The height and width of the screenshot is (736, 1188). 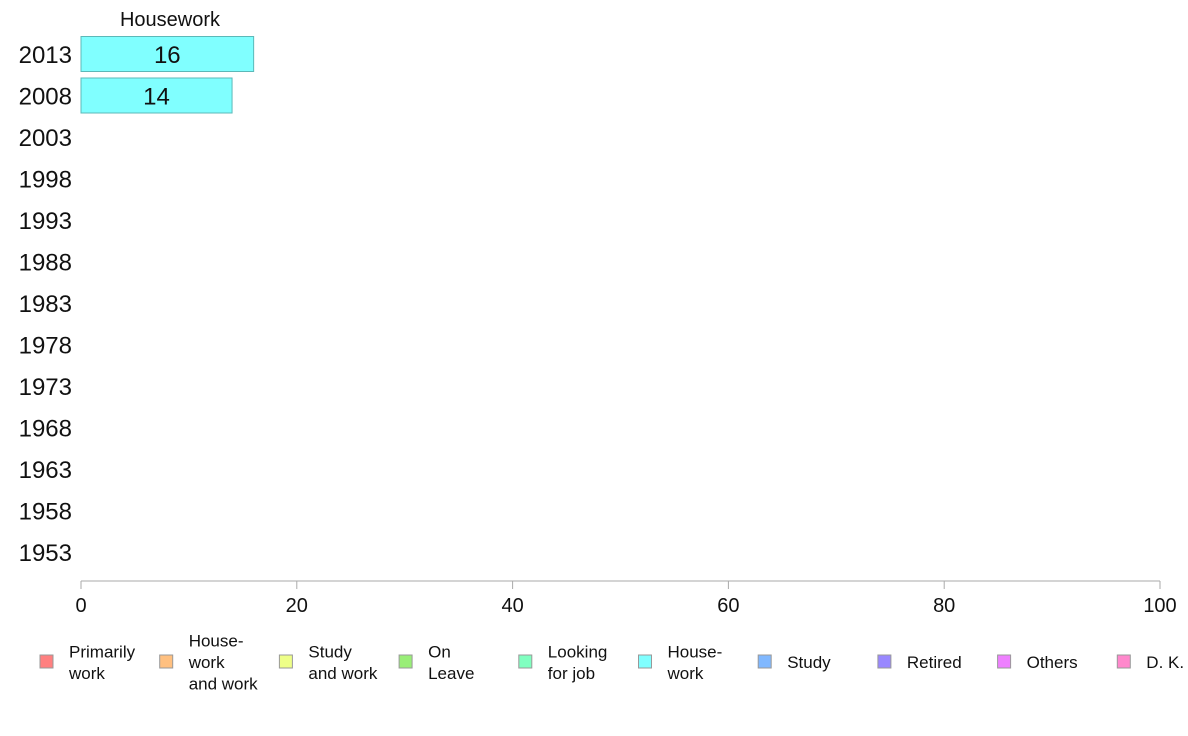 I want to click on y-tick-label-1988: 1988, so click(x=45, y=263).